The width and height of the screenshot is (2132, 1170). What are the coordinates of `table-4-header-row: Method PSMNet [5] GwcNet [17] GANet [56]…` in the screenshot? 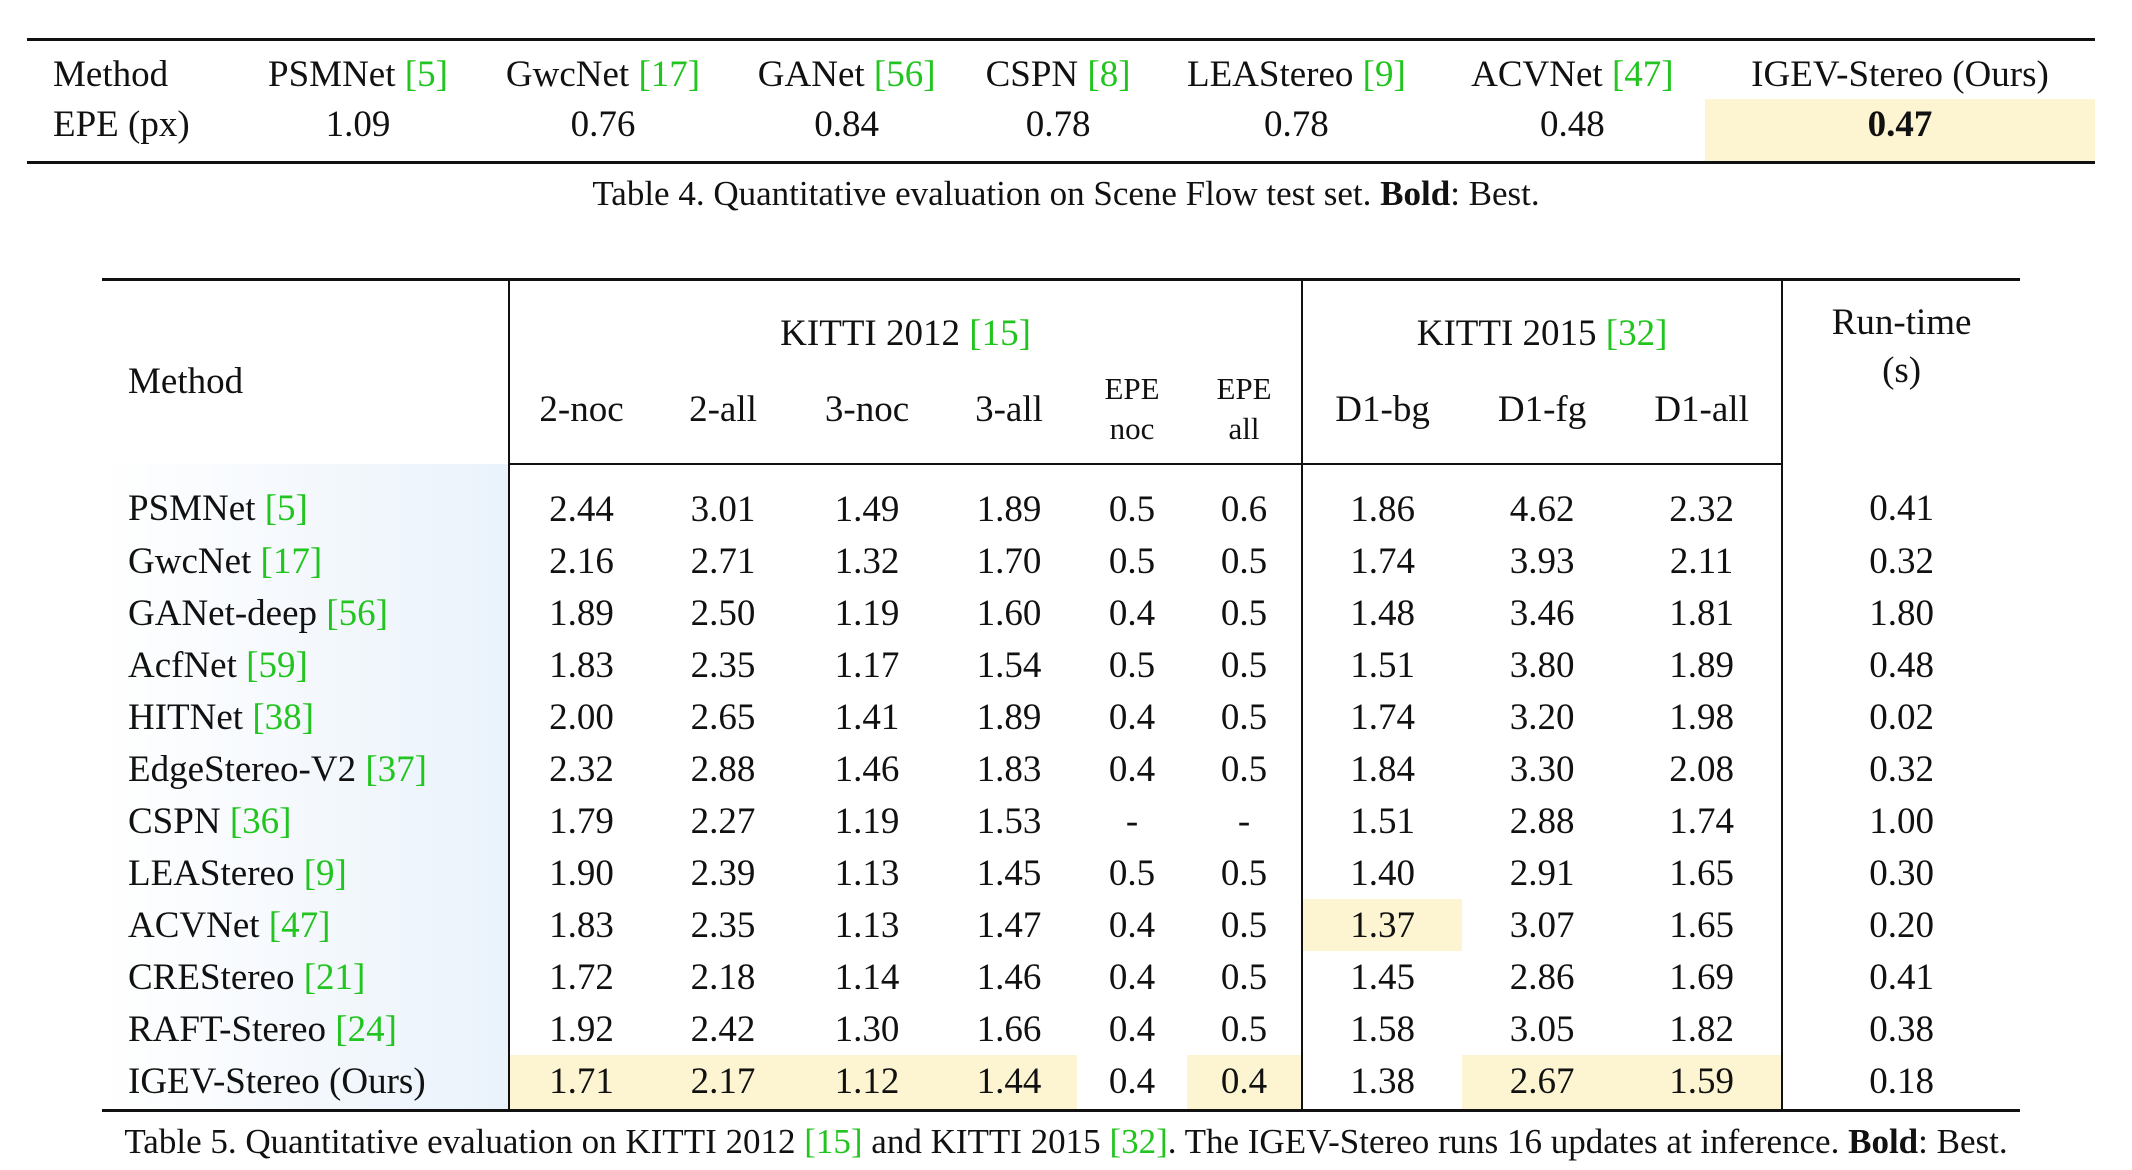 It's located at (1061, 69).